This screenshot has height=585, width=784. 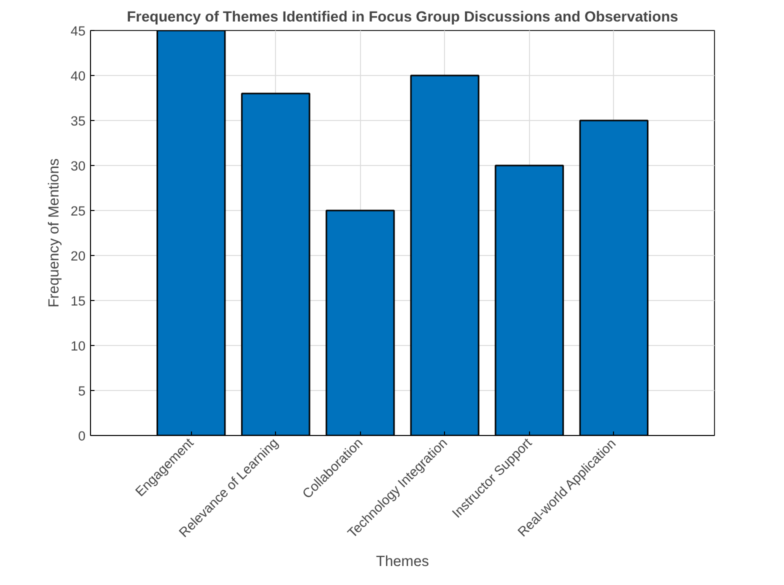 I want to click on y-tick-label: 10, so click(x=78, y=346).